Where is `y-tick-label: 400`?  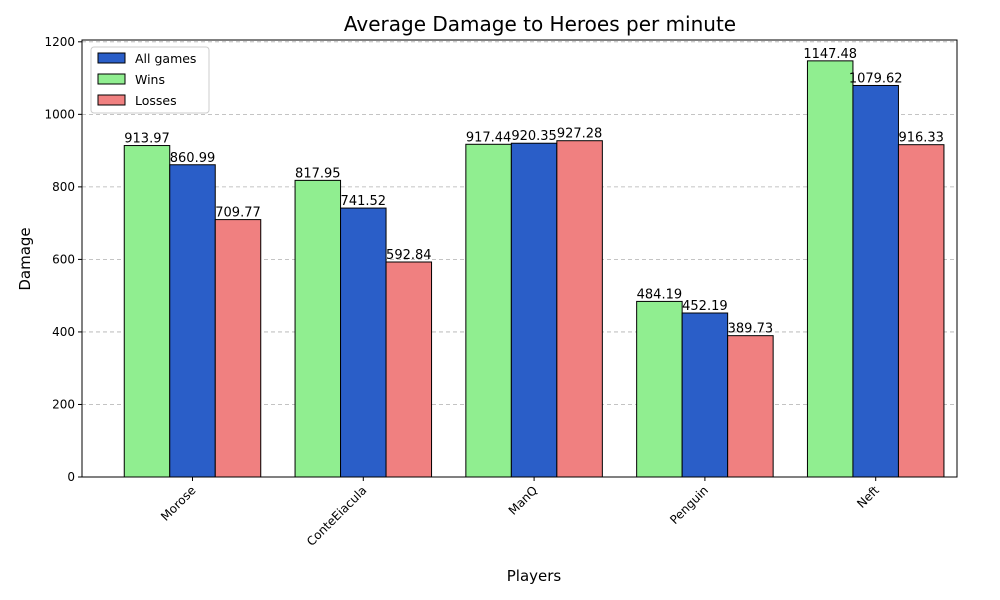 y-tick-label: 400 is located at coordinates (63, 332).